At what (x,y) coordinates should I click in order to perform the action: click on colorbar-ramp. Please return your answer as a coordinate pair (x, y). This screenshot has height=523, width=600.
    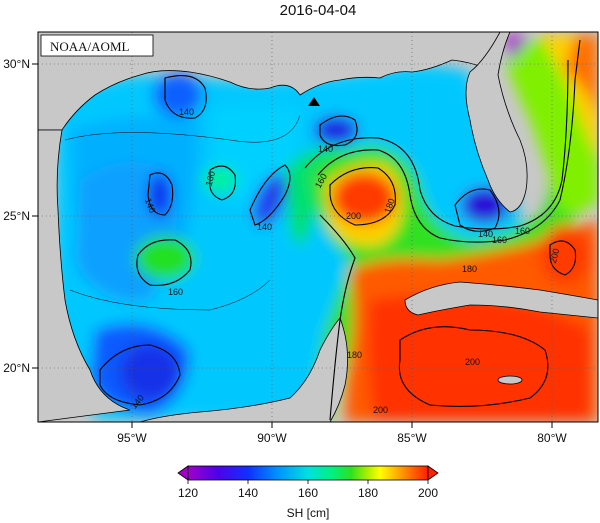
    Looking at the image, I should click on (308, 473).